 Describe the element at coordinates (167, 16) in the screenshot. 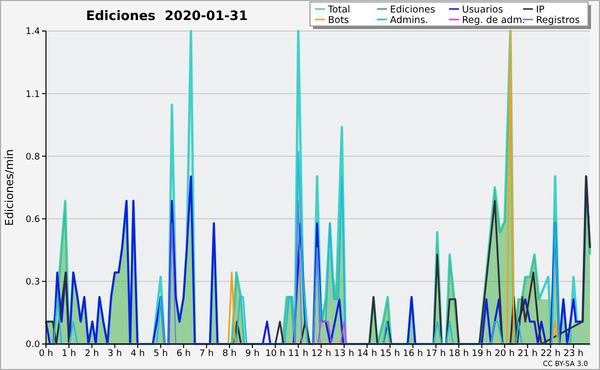

I see `chart-title: Ediciones 2020-01-31` at that location.